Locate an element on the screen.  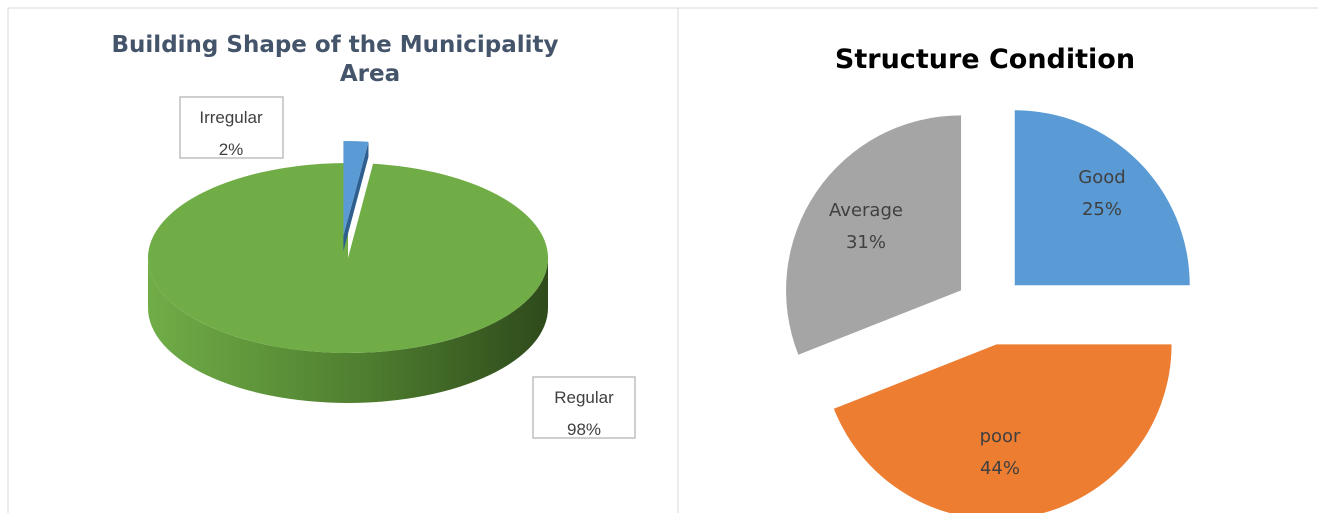
category-label: Good is located at coordinates (1101, 177).